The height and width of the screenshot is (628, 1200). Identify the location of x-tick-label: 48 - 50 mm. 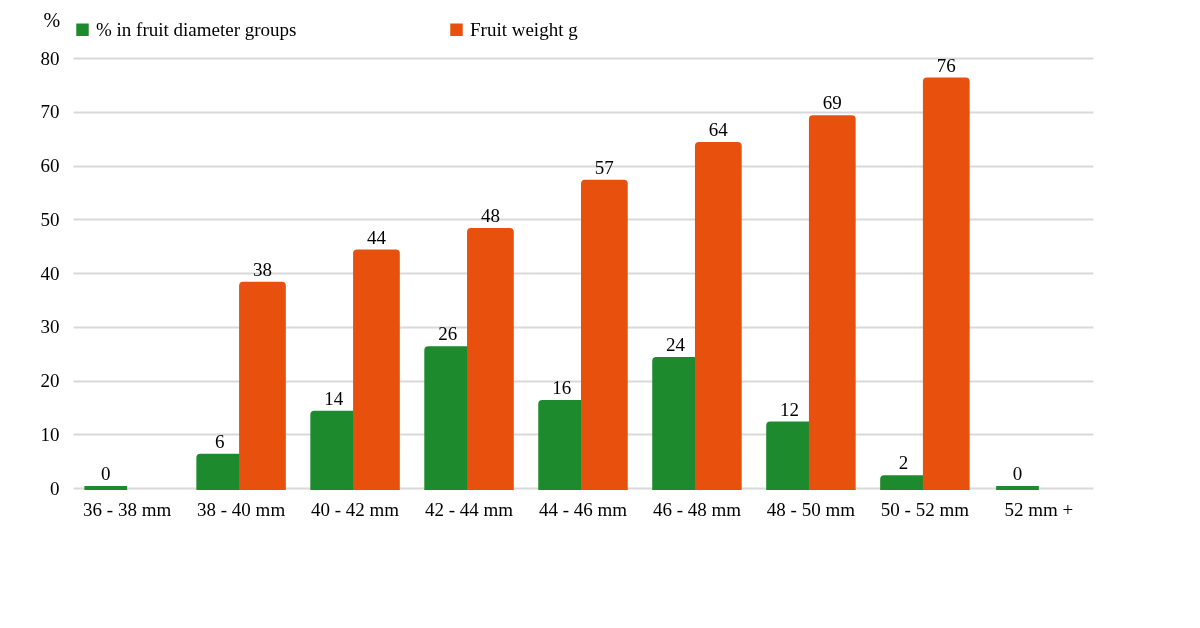
(811, 509).